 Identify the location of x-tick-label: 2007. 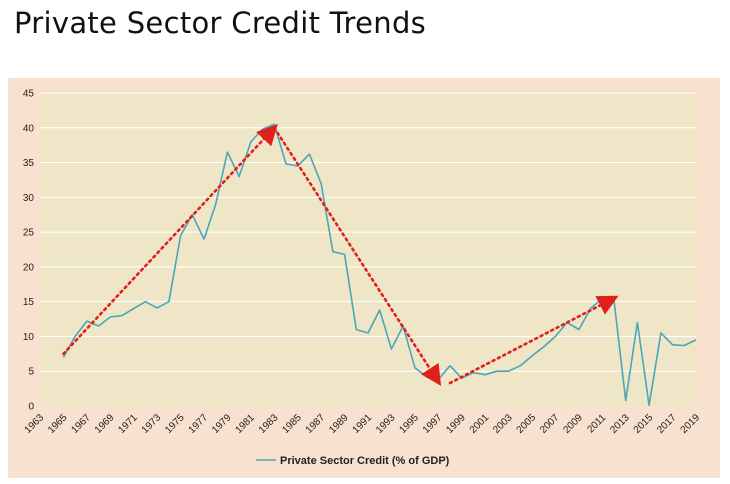
(550, 424).